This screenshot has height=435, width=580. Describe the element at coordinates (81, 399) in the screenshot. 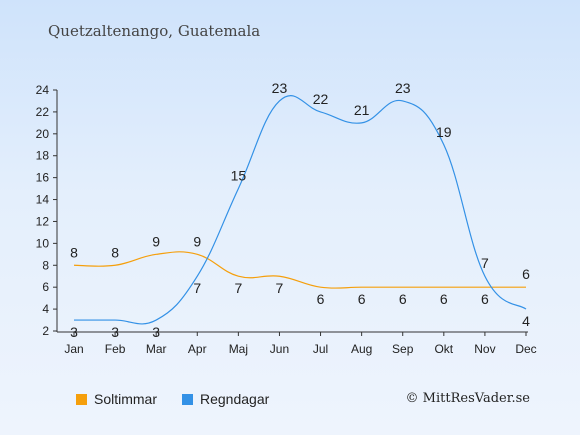

I see `legend-swatch-sun` at that location.